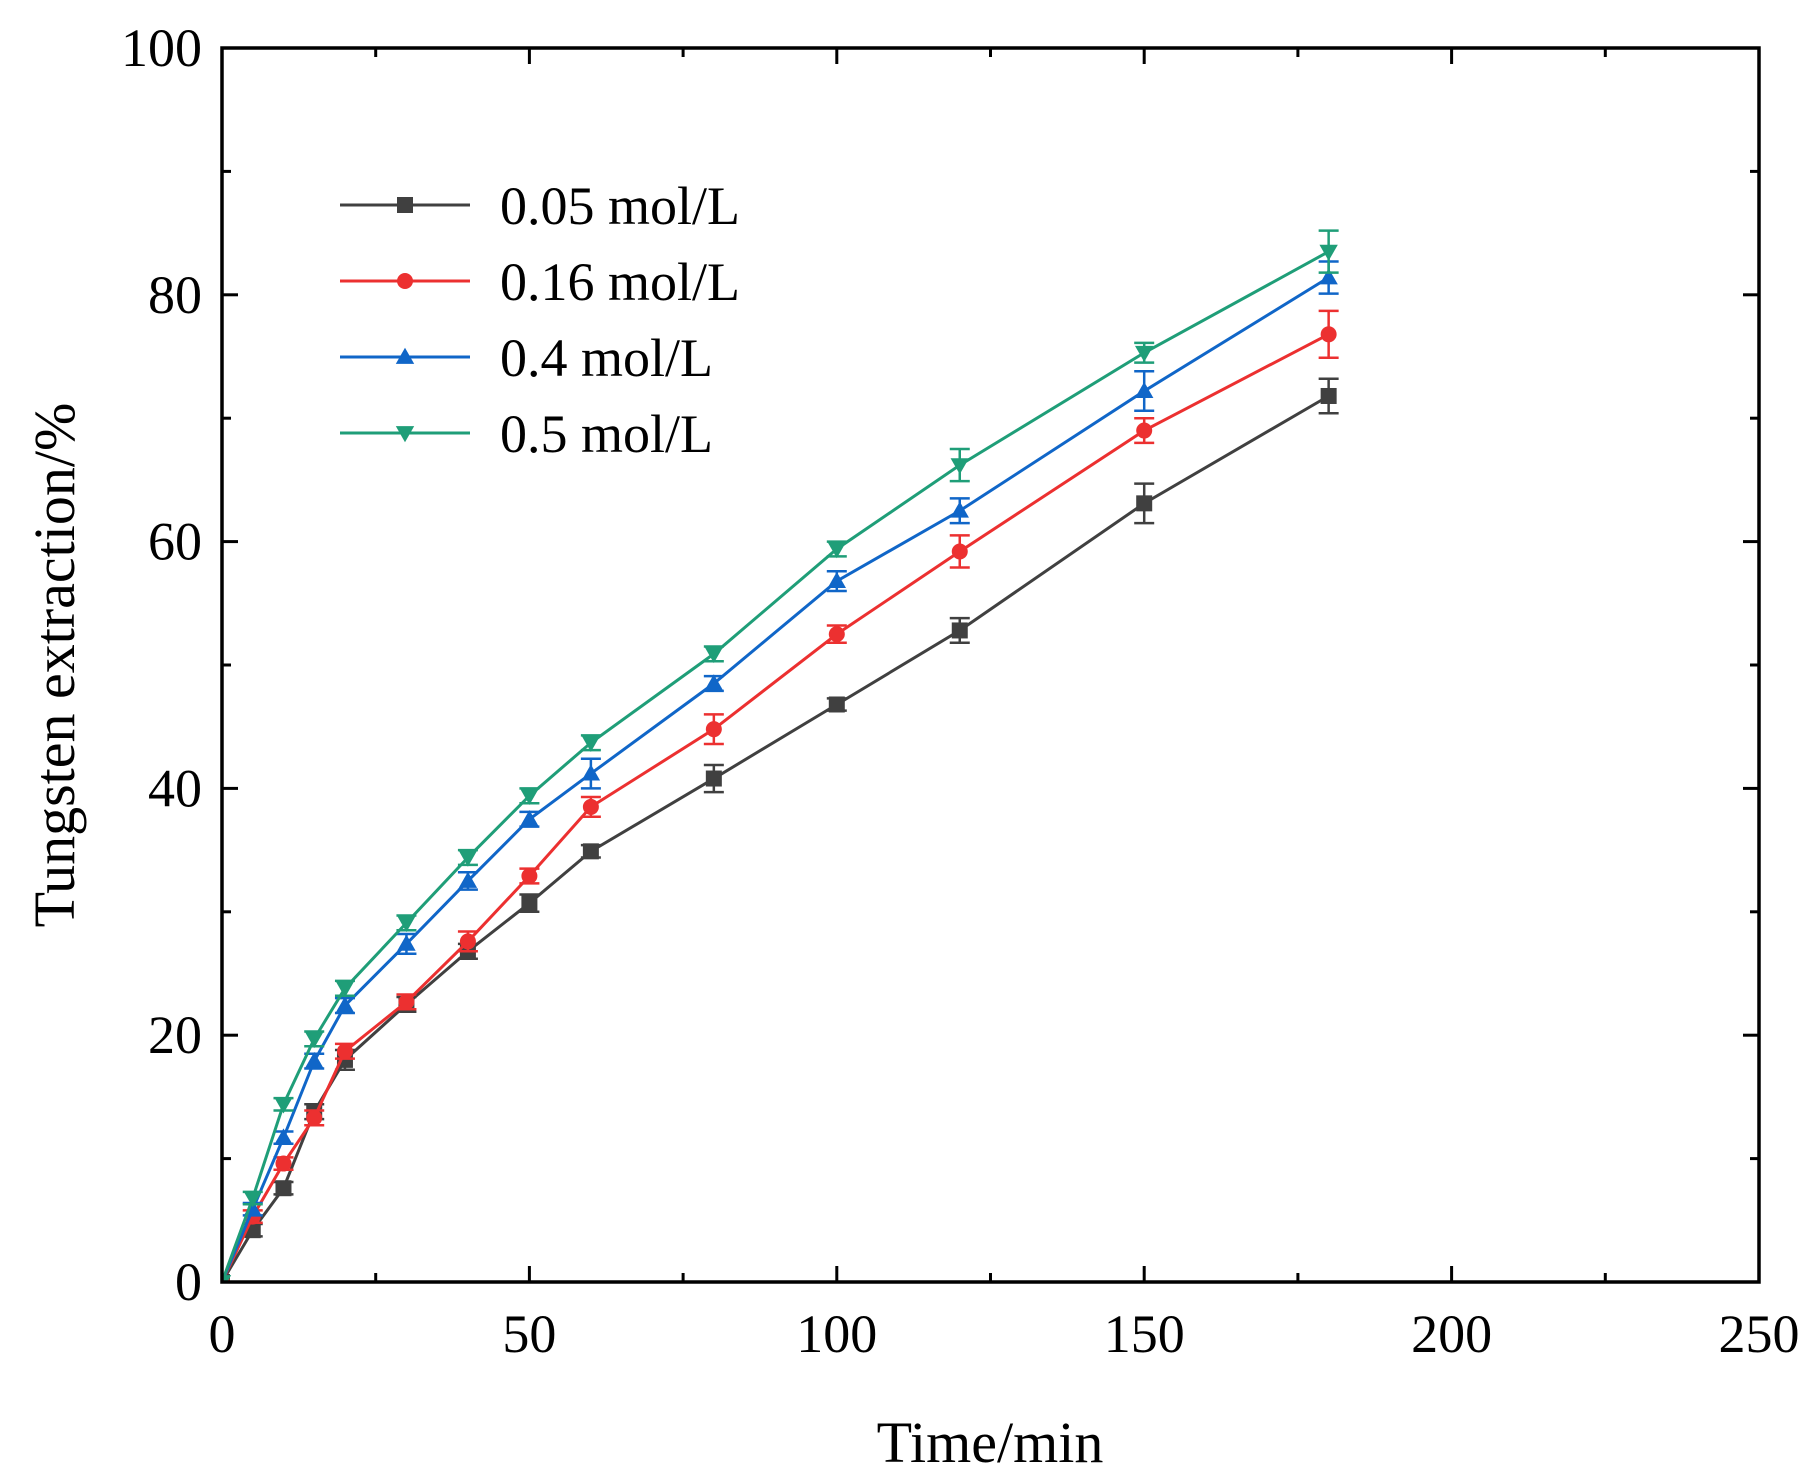 The height and width of the screenshot is (1476, 1807). Describe the element at coordinates (990, 1442) in the screenshot. I see `x-axis-title: Time/min` at that location.